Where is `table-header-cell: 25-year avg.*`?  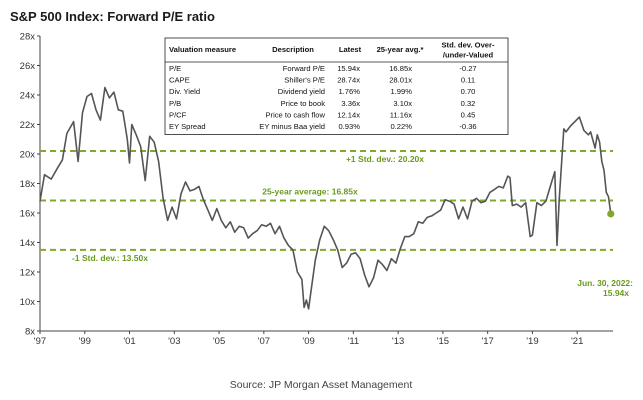 table-header-cell: 25-year avg.* is located at coordinates (400, 49).